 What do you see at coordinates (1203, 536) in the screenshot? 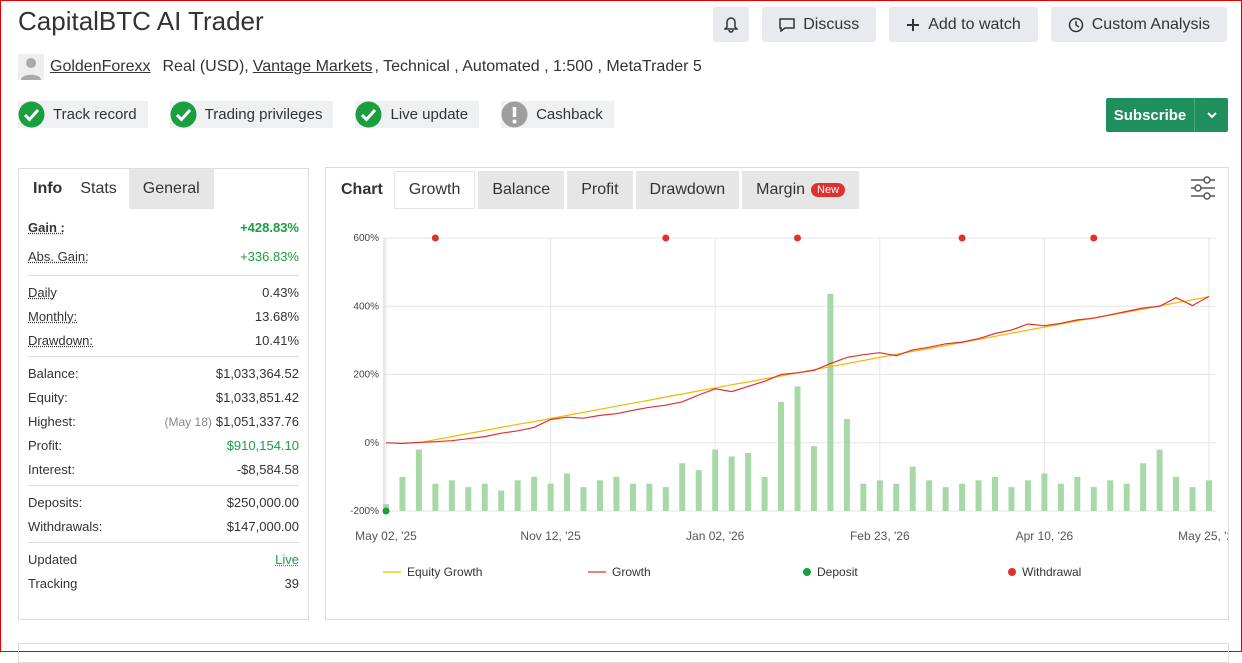
I see `x-tick-label: May 25, '26` at bounding box center [1203, 536].